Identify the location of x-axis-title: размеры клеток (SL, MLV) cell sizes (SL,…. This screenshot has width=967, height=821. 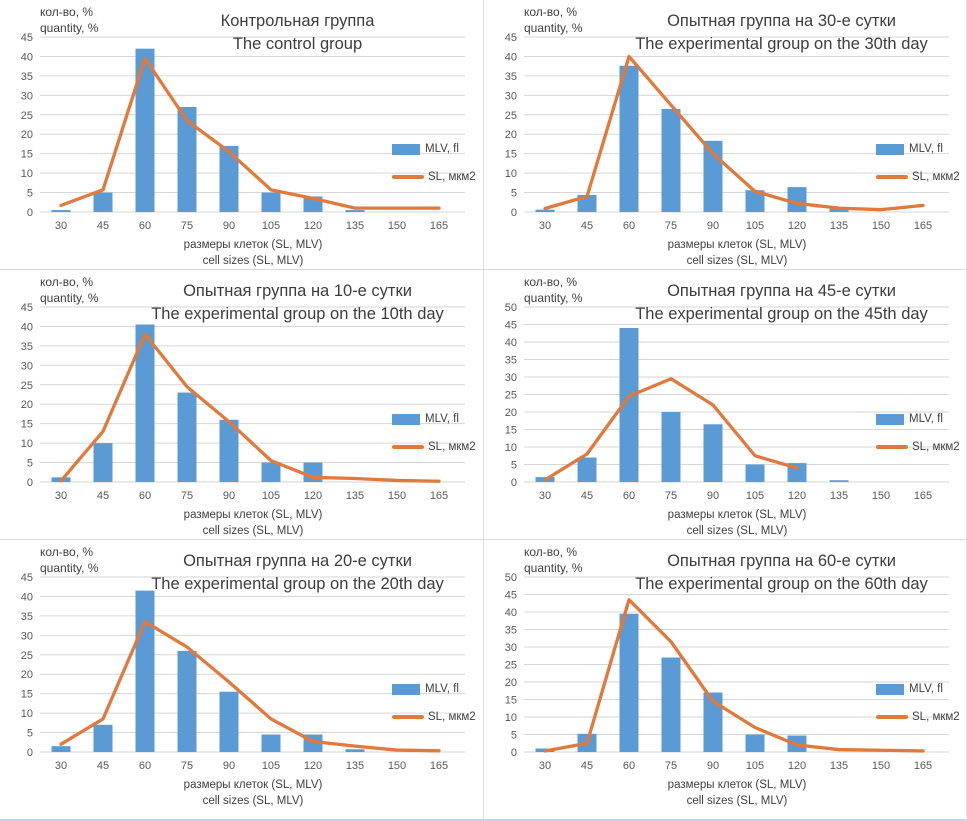
(737, 793).